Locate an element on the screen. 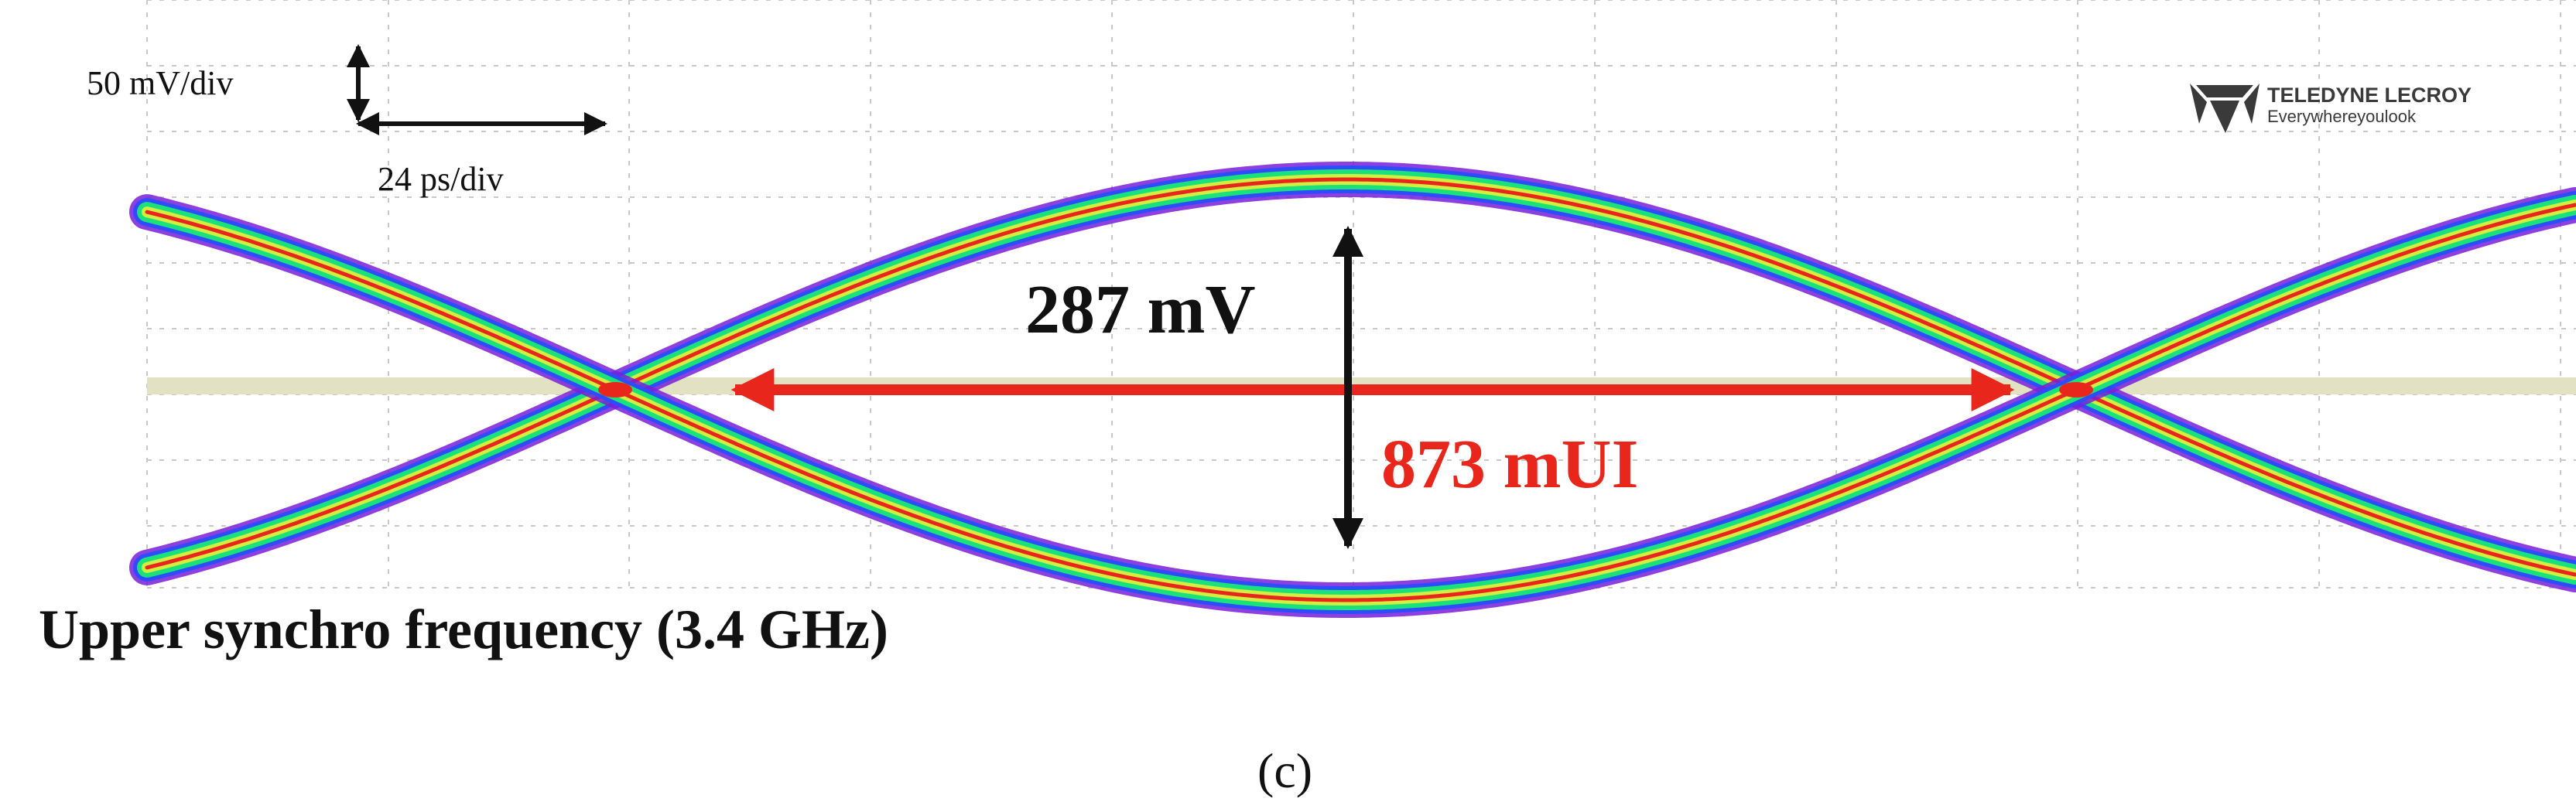 The width and height of the screenshot is (2576, 812). horizontal-scale-label: 24 ps/div is located at coordinates (441, 179).